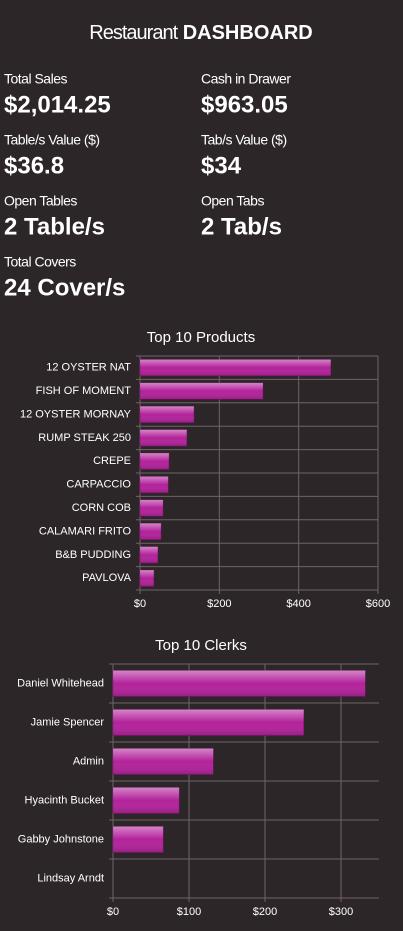 This screenshot has height=931, width=403. What do you see at coordinates (101, 508) in the screenshot?
I see `y-tick-label: CORN COB` at bounding box center [101, 508].